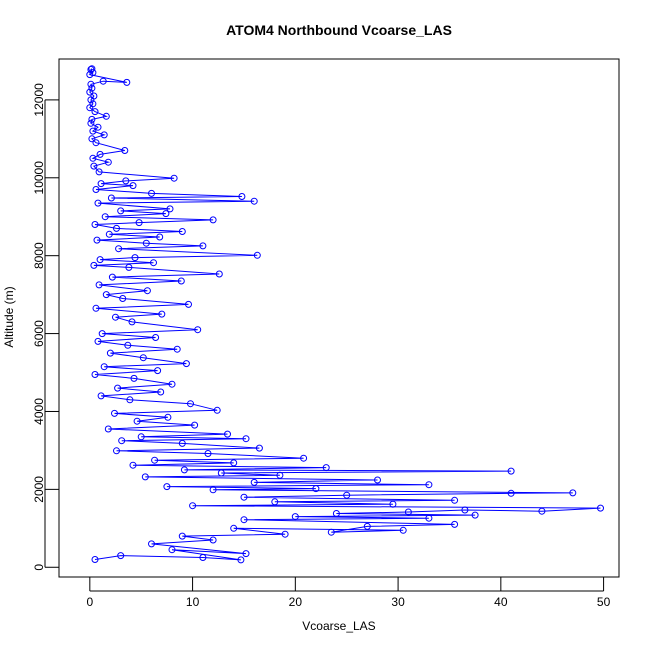 Image resolution: width=650 pixels, height=650 pixels. Describe the element at coordinates (296, 602) in the screenshot. I see `x-tick-label: 20` at that location.